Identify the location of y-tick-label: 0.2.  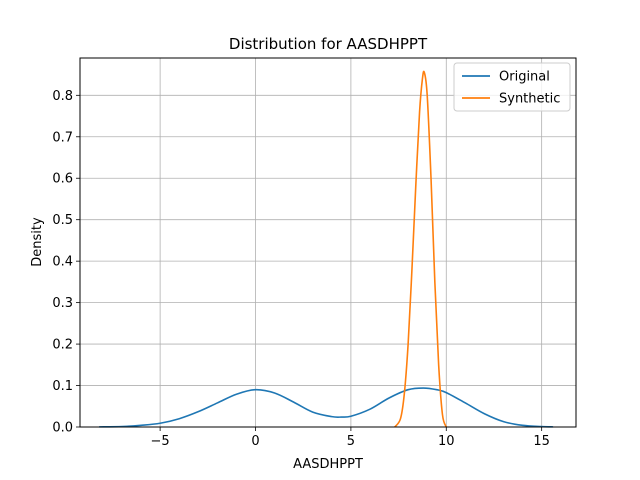
(62, 345).